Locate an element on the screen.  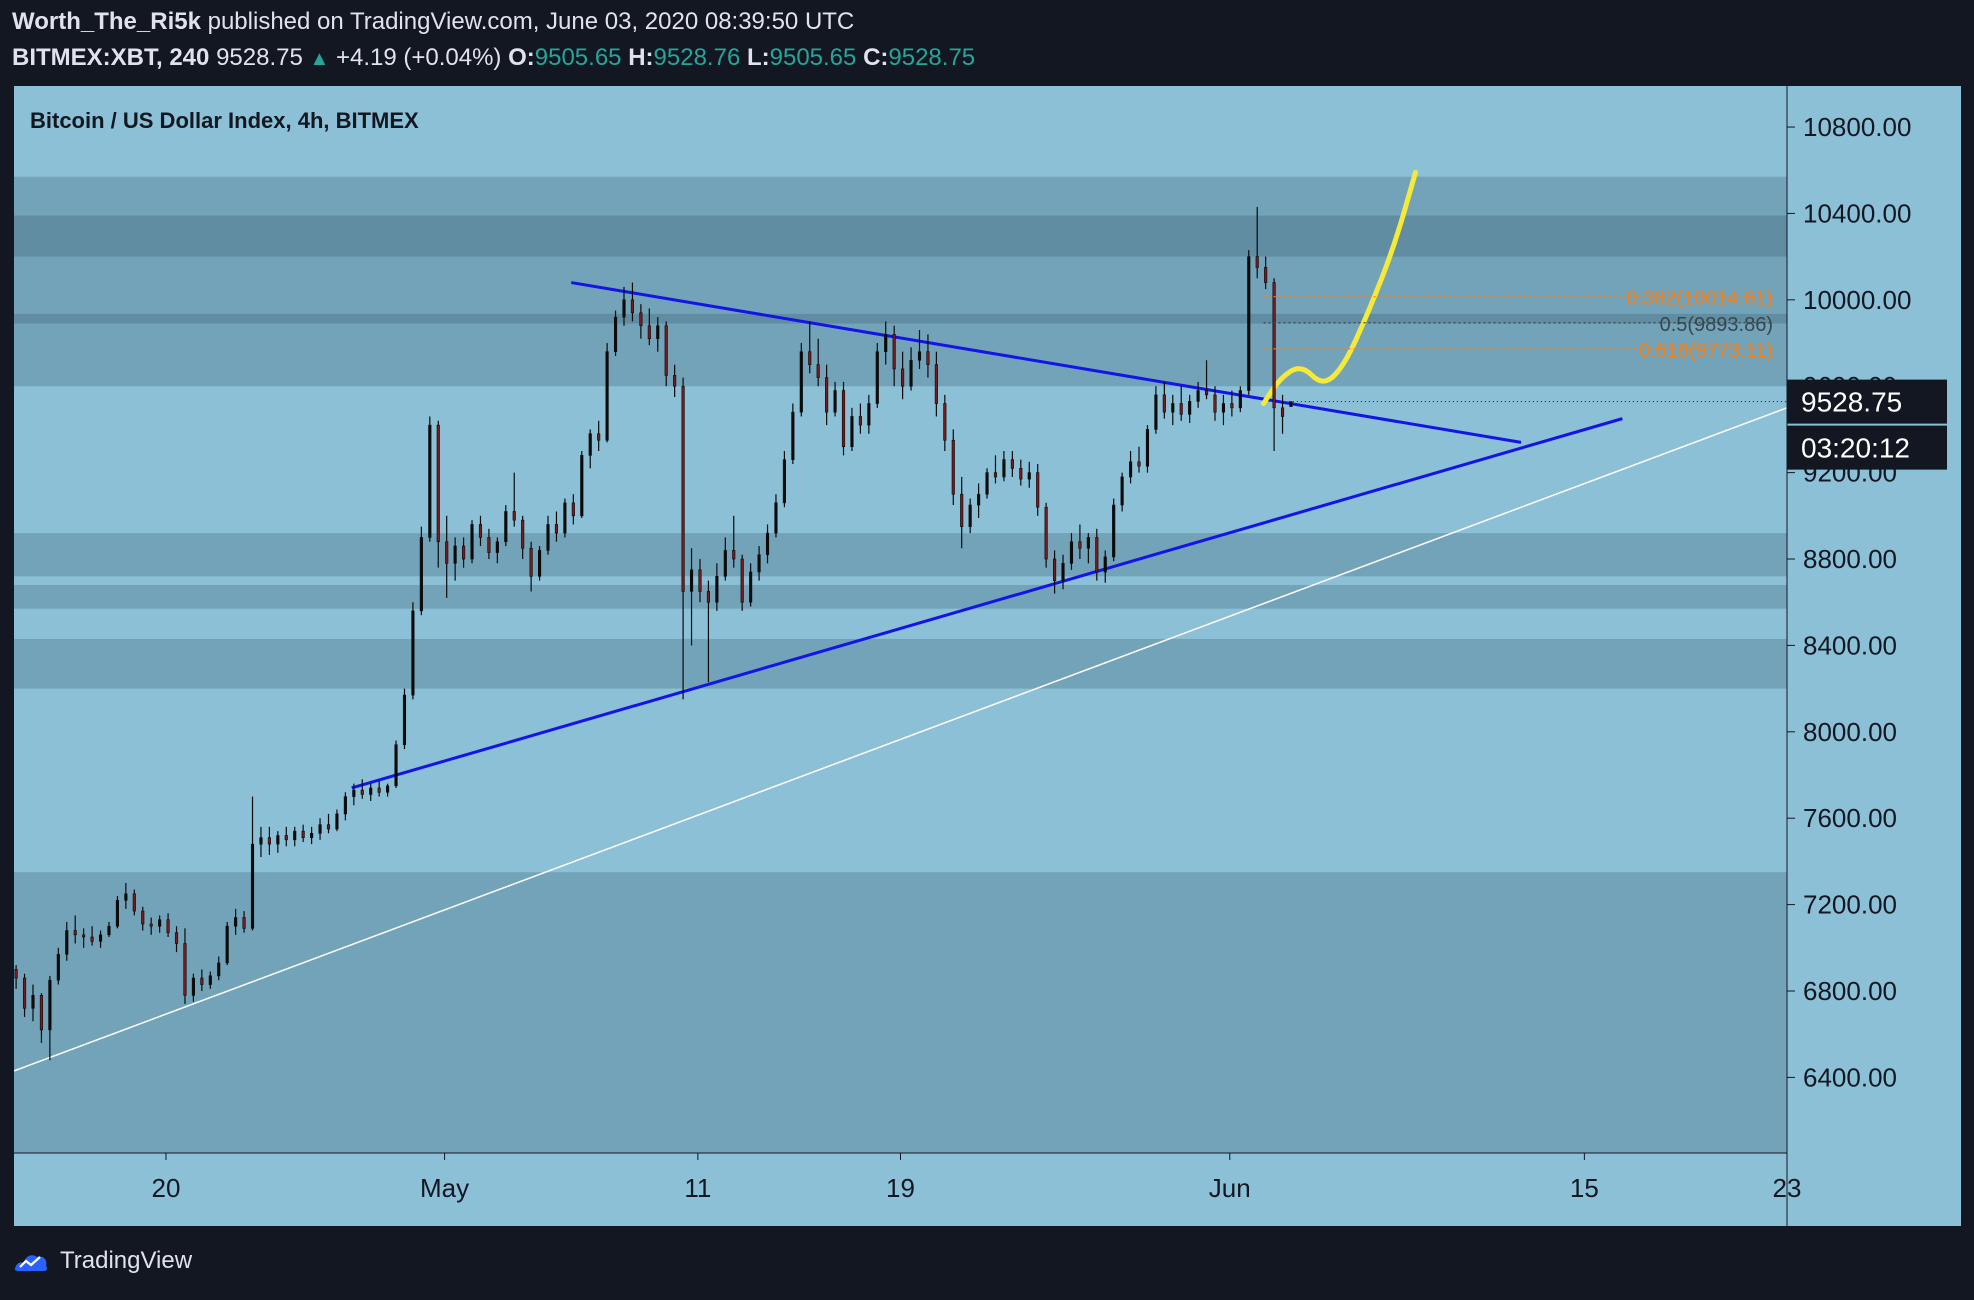
footer-brand: TradingView is located at coordinates (126, 1260).